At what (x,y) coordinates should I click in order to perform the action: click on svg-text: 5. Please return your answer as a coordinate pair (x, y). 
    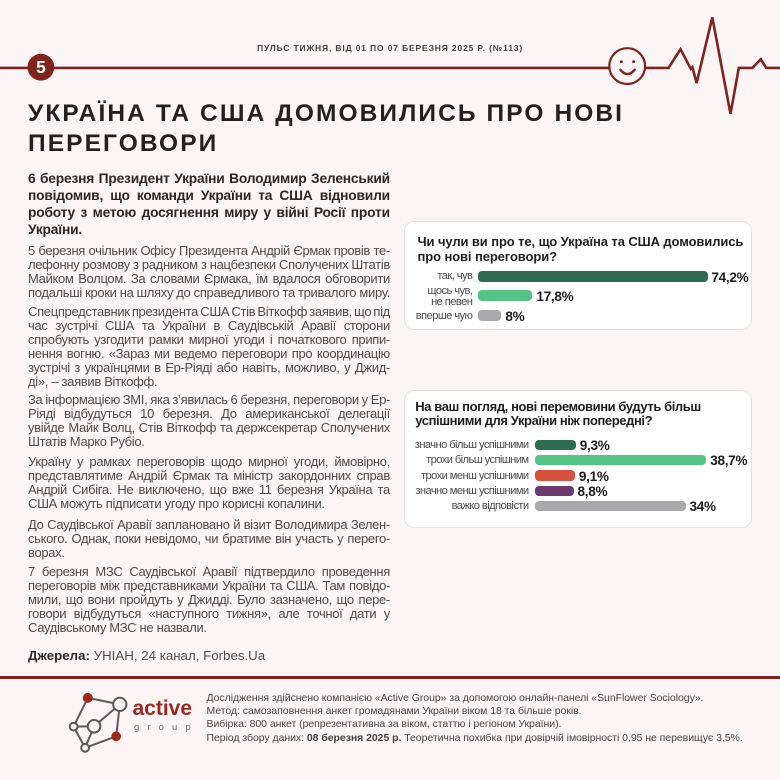
    Looking at the image, I should click on (41, 67).